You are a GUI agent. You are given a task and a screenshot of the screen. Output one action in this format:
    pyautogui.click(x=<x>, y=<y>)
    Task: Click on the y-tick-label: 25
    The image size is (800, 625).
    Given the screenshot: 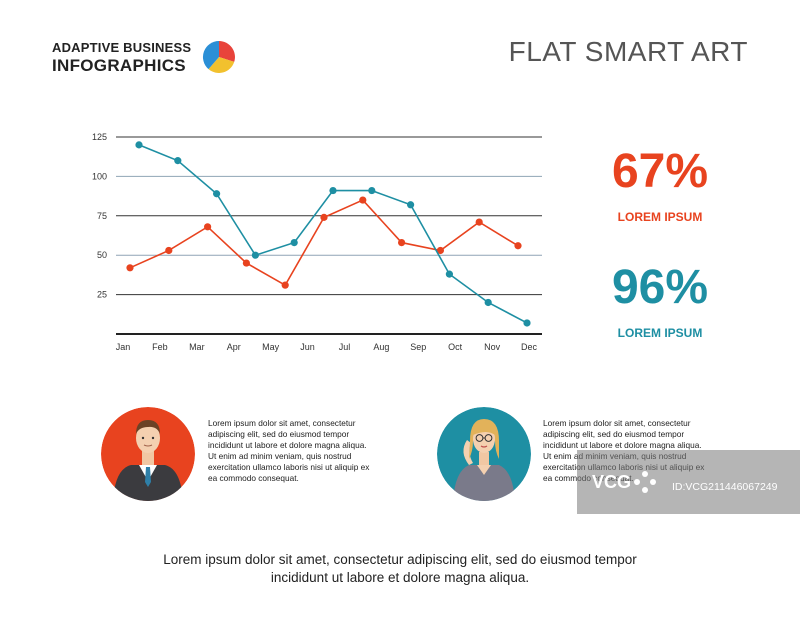 What is the action you would take?
    pyautogui.click(x=102, y=295)
    